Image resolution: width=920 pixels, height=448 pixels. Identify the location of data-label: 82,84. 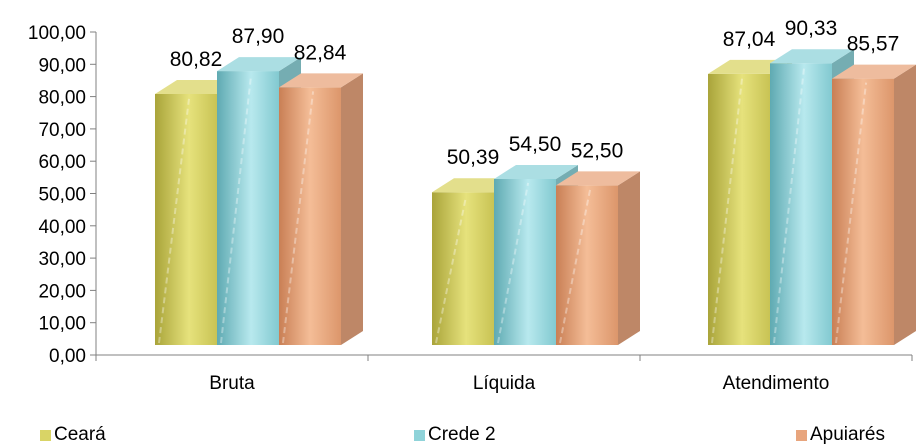
(320, 52).